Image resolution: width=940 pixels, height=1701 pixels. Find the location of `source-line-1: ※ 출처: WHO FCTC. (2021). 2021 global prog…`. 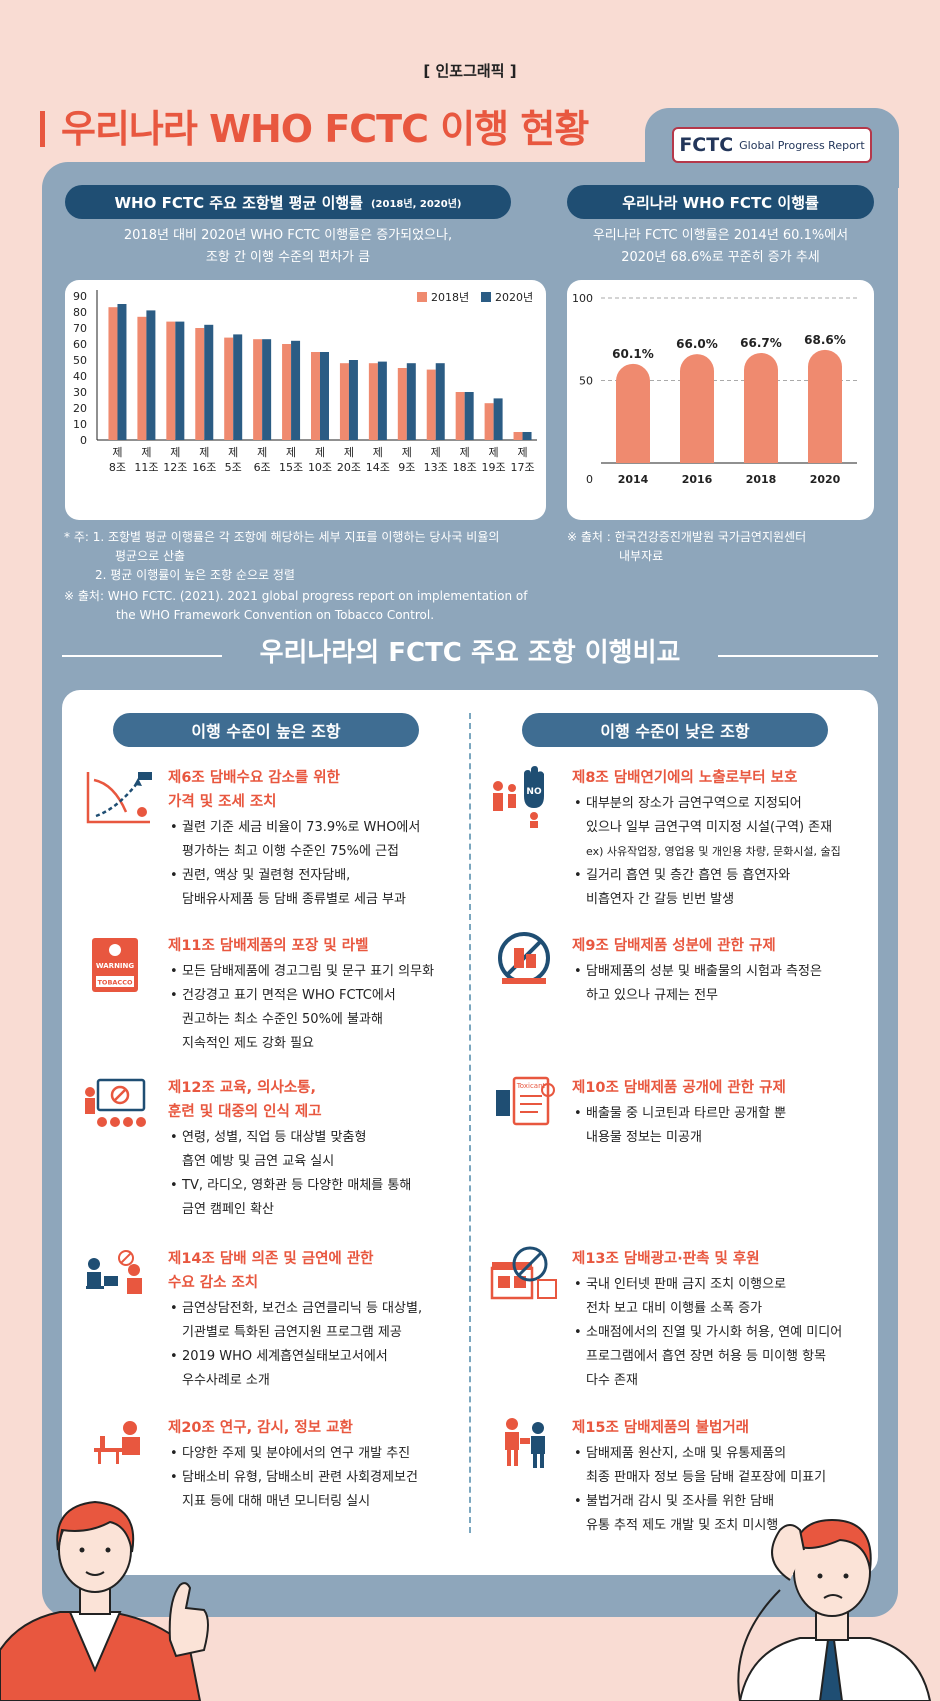

source-line-1: ※ 출처: WHO FCTC. (2021). 2021 global prog… is located at coordinates (296, 596).